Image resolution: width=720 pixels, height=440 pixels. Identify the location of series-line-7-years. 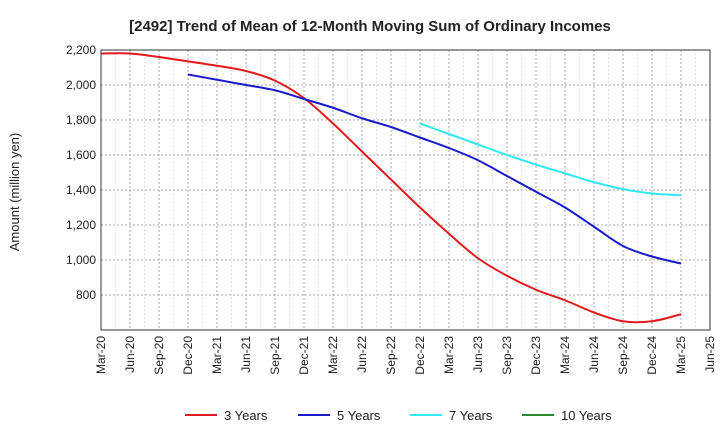
(550, 159).